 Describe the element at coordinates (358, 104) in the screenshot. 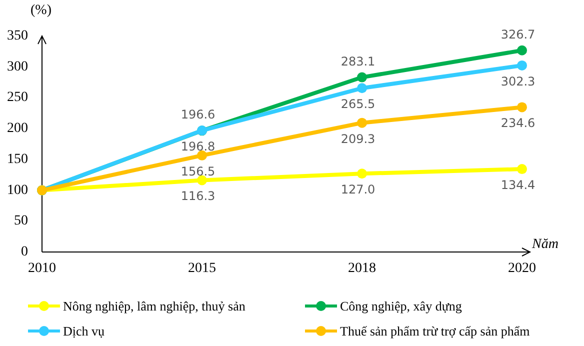

I see `data-label: 265.5` at that location.